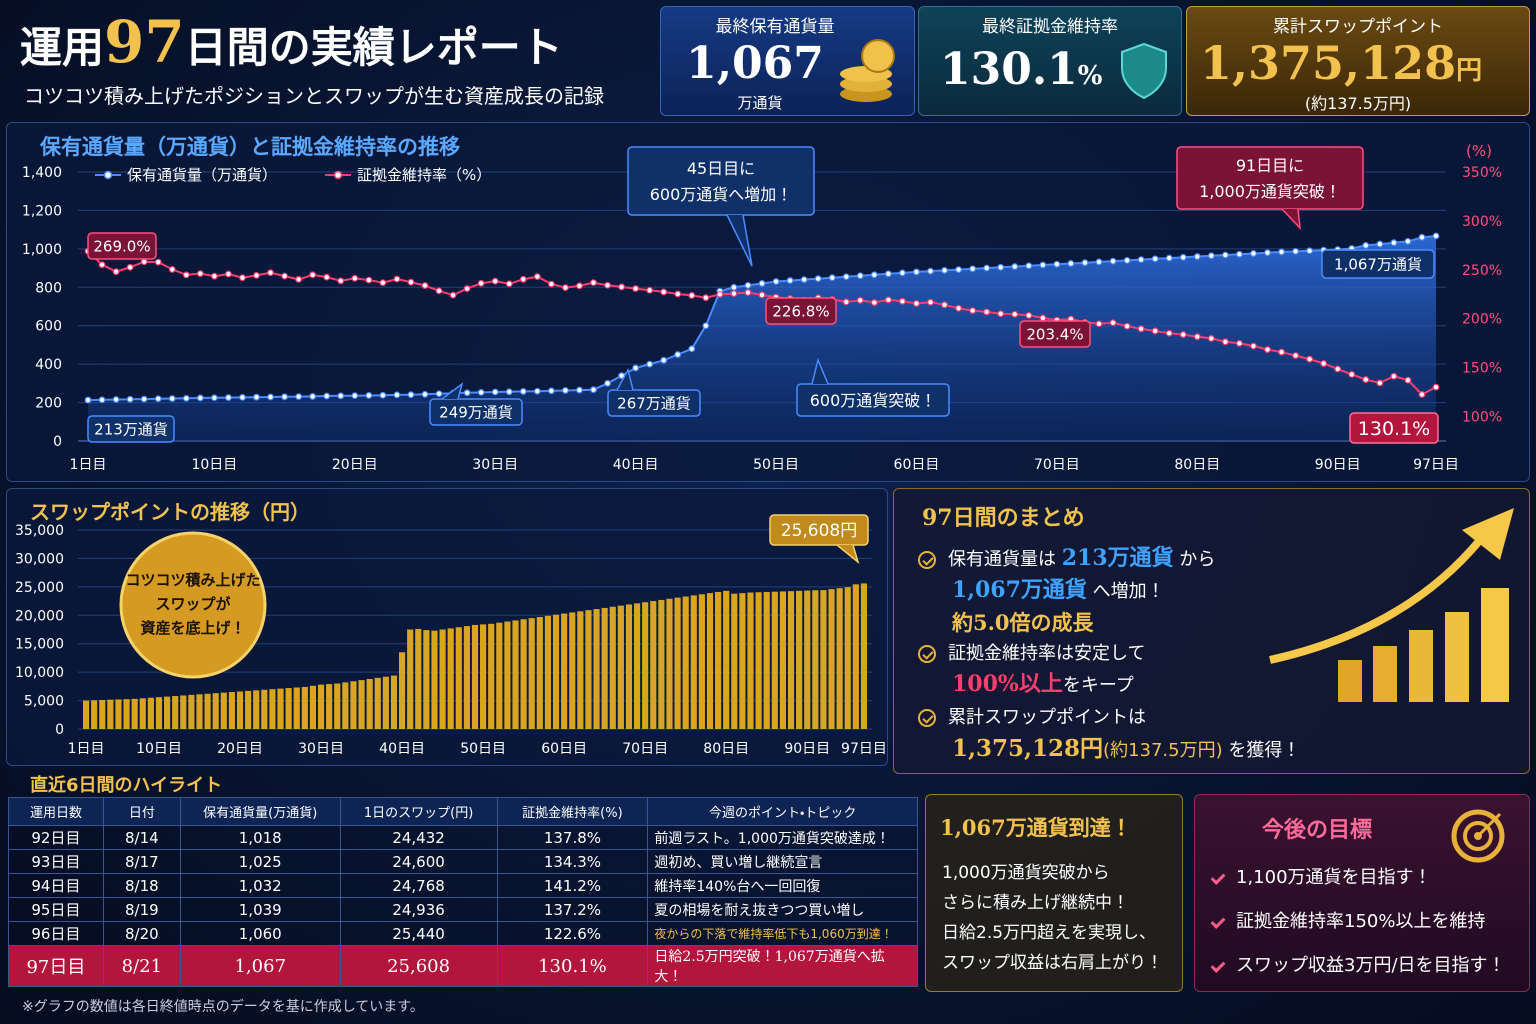 The width and height of the screenshot is (1536, 1024). Describe the element at coordinates (1009, 69) in the screenshot. I see `kpi-number: 130.1` at that location.